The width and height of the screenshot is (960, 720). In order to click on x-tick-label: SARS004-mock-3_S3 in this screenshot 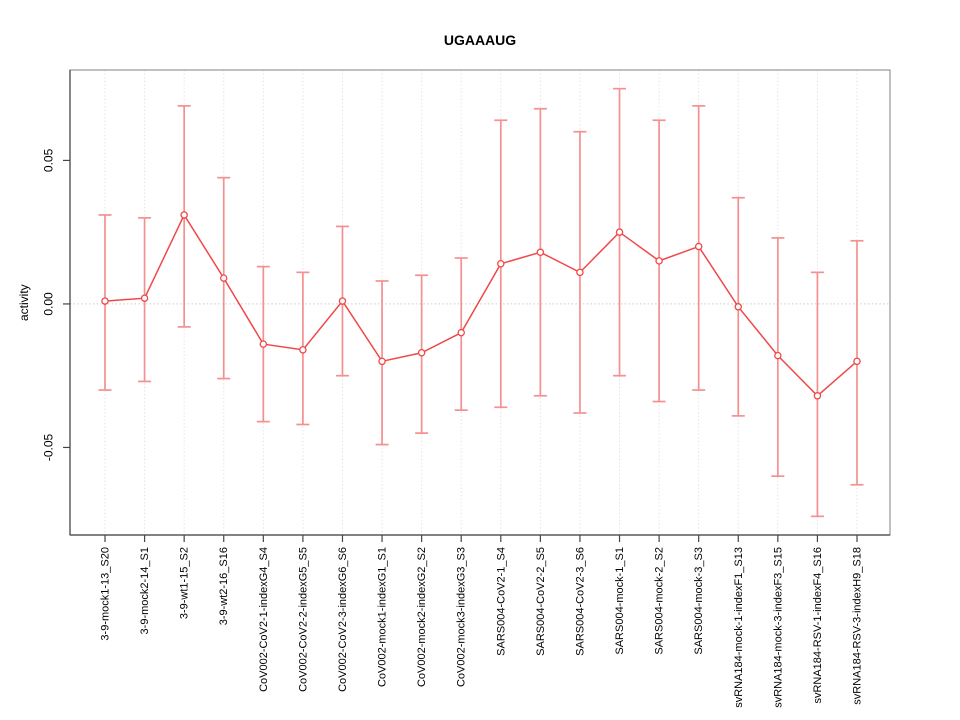, I will do `click(699, 601)`.